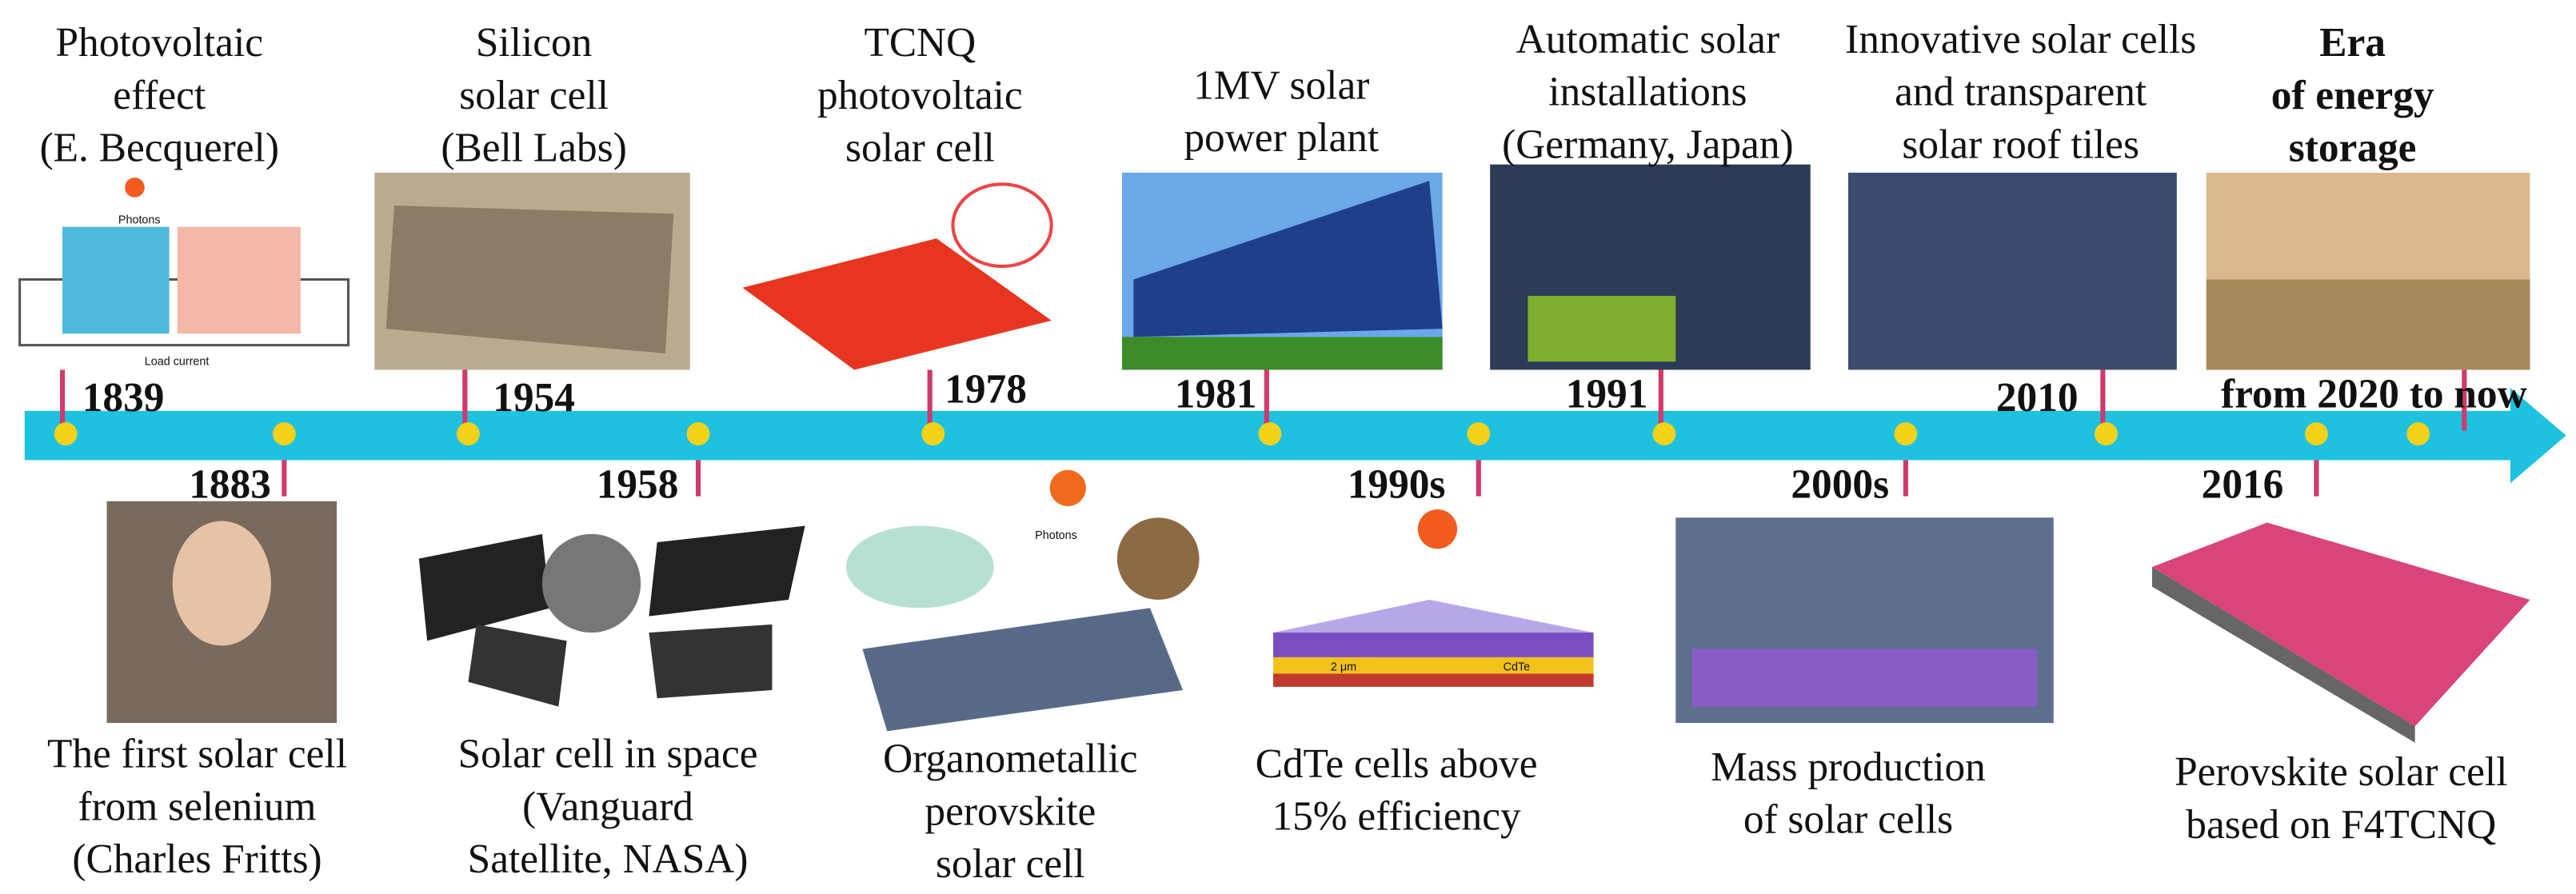 This screenshot has height=894, width=2576. Describe the element at coordinates (2341, 825) in the screenshot. I see `event-label: based on F4TCNQ` at that location.